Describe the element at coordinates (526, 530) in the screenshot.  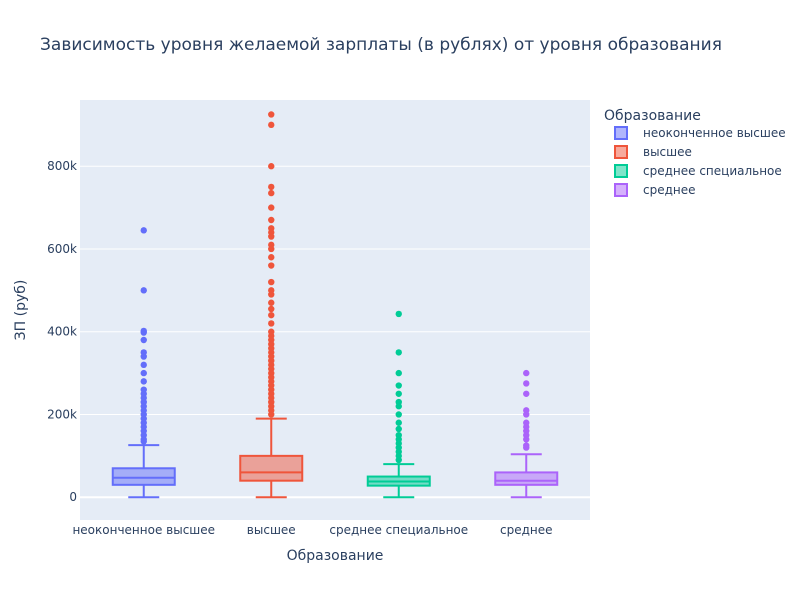
I see `x-tick-label: среднее` at that location.